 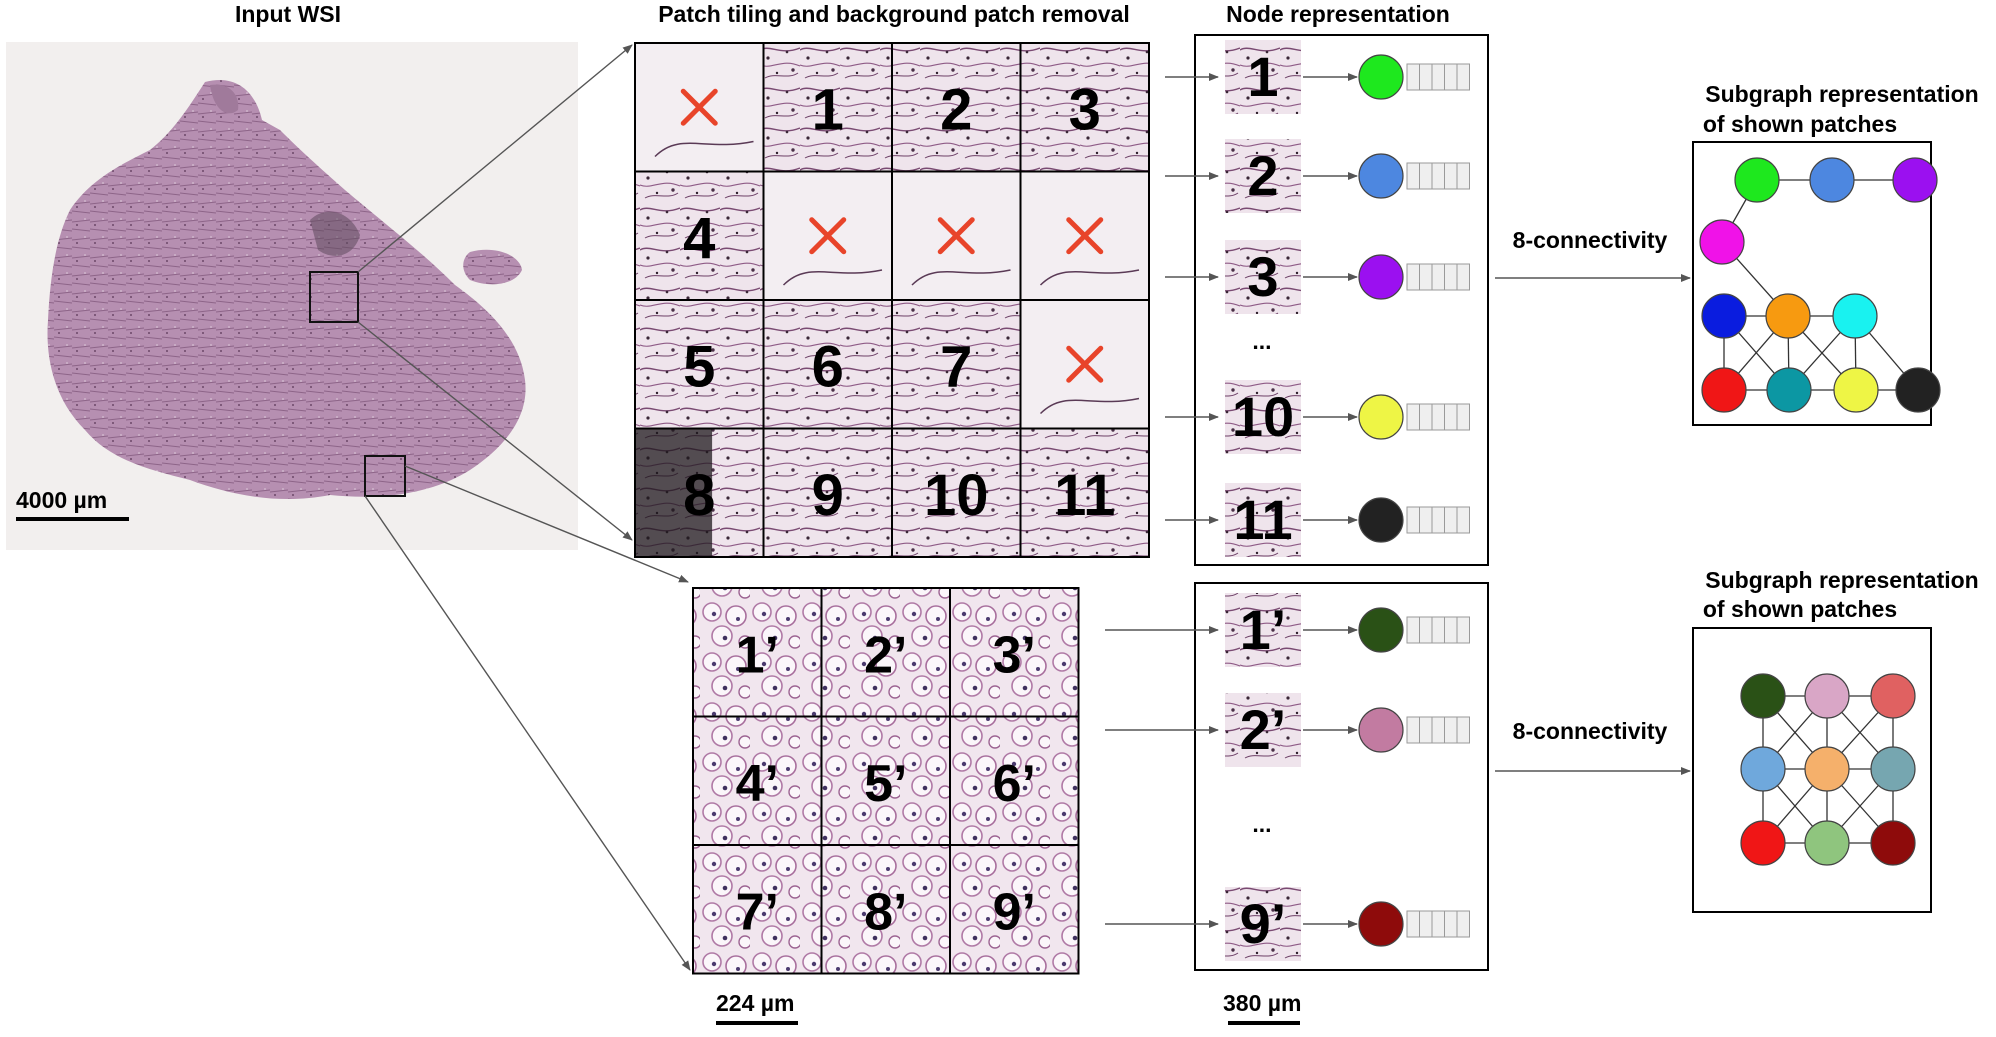 What do you see at coordinates (1828, 769) in the screenshot?
I see `bottom-subgraph` at bounding box center [1828, 769].